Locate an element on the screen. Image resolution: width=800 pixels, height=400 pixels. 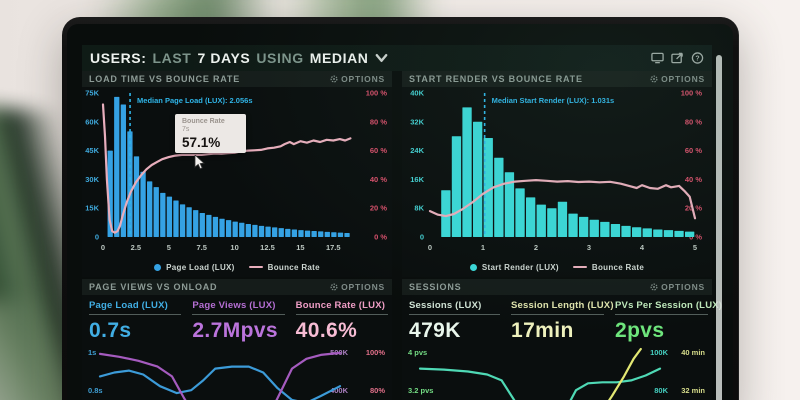
axis-label: 30K is located at coordinates (92, 179).